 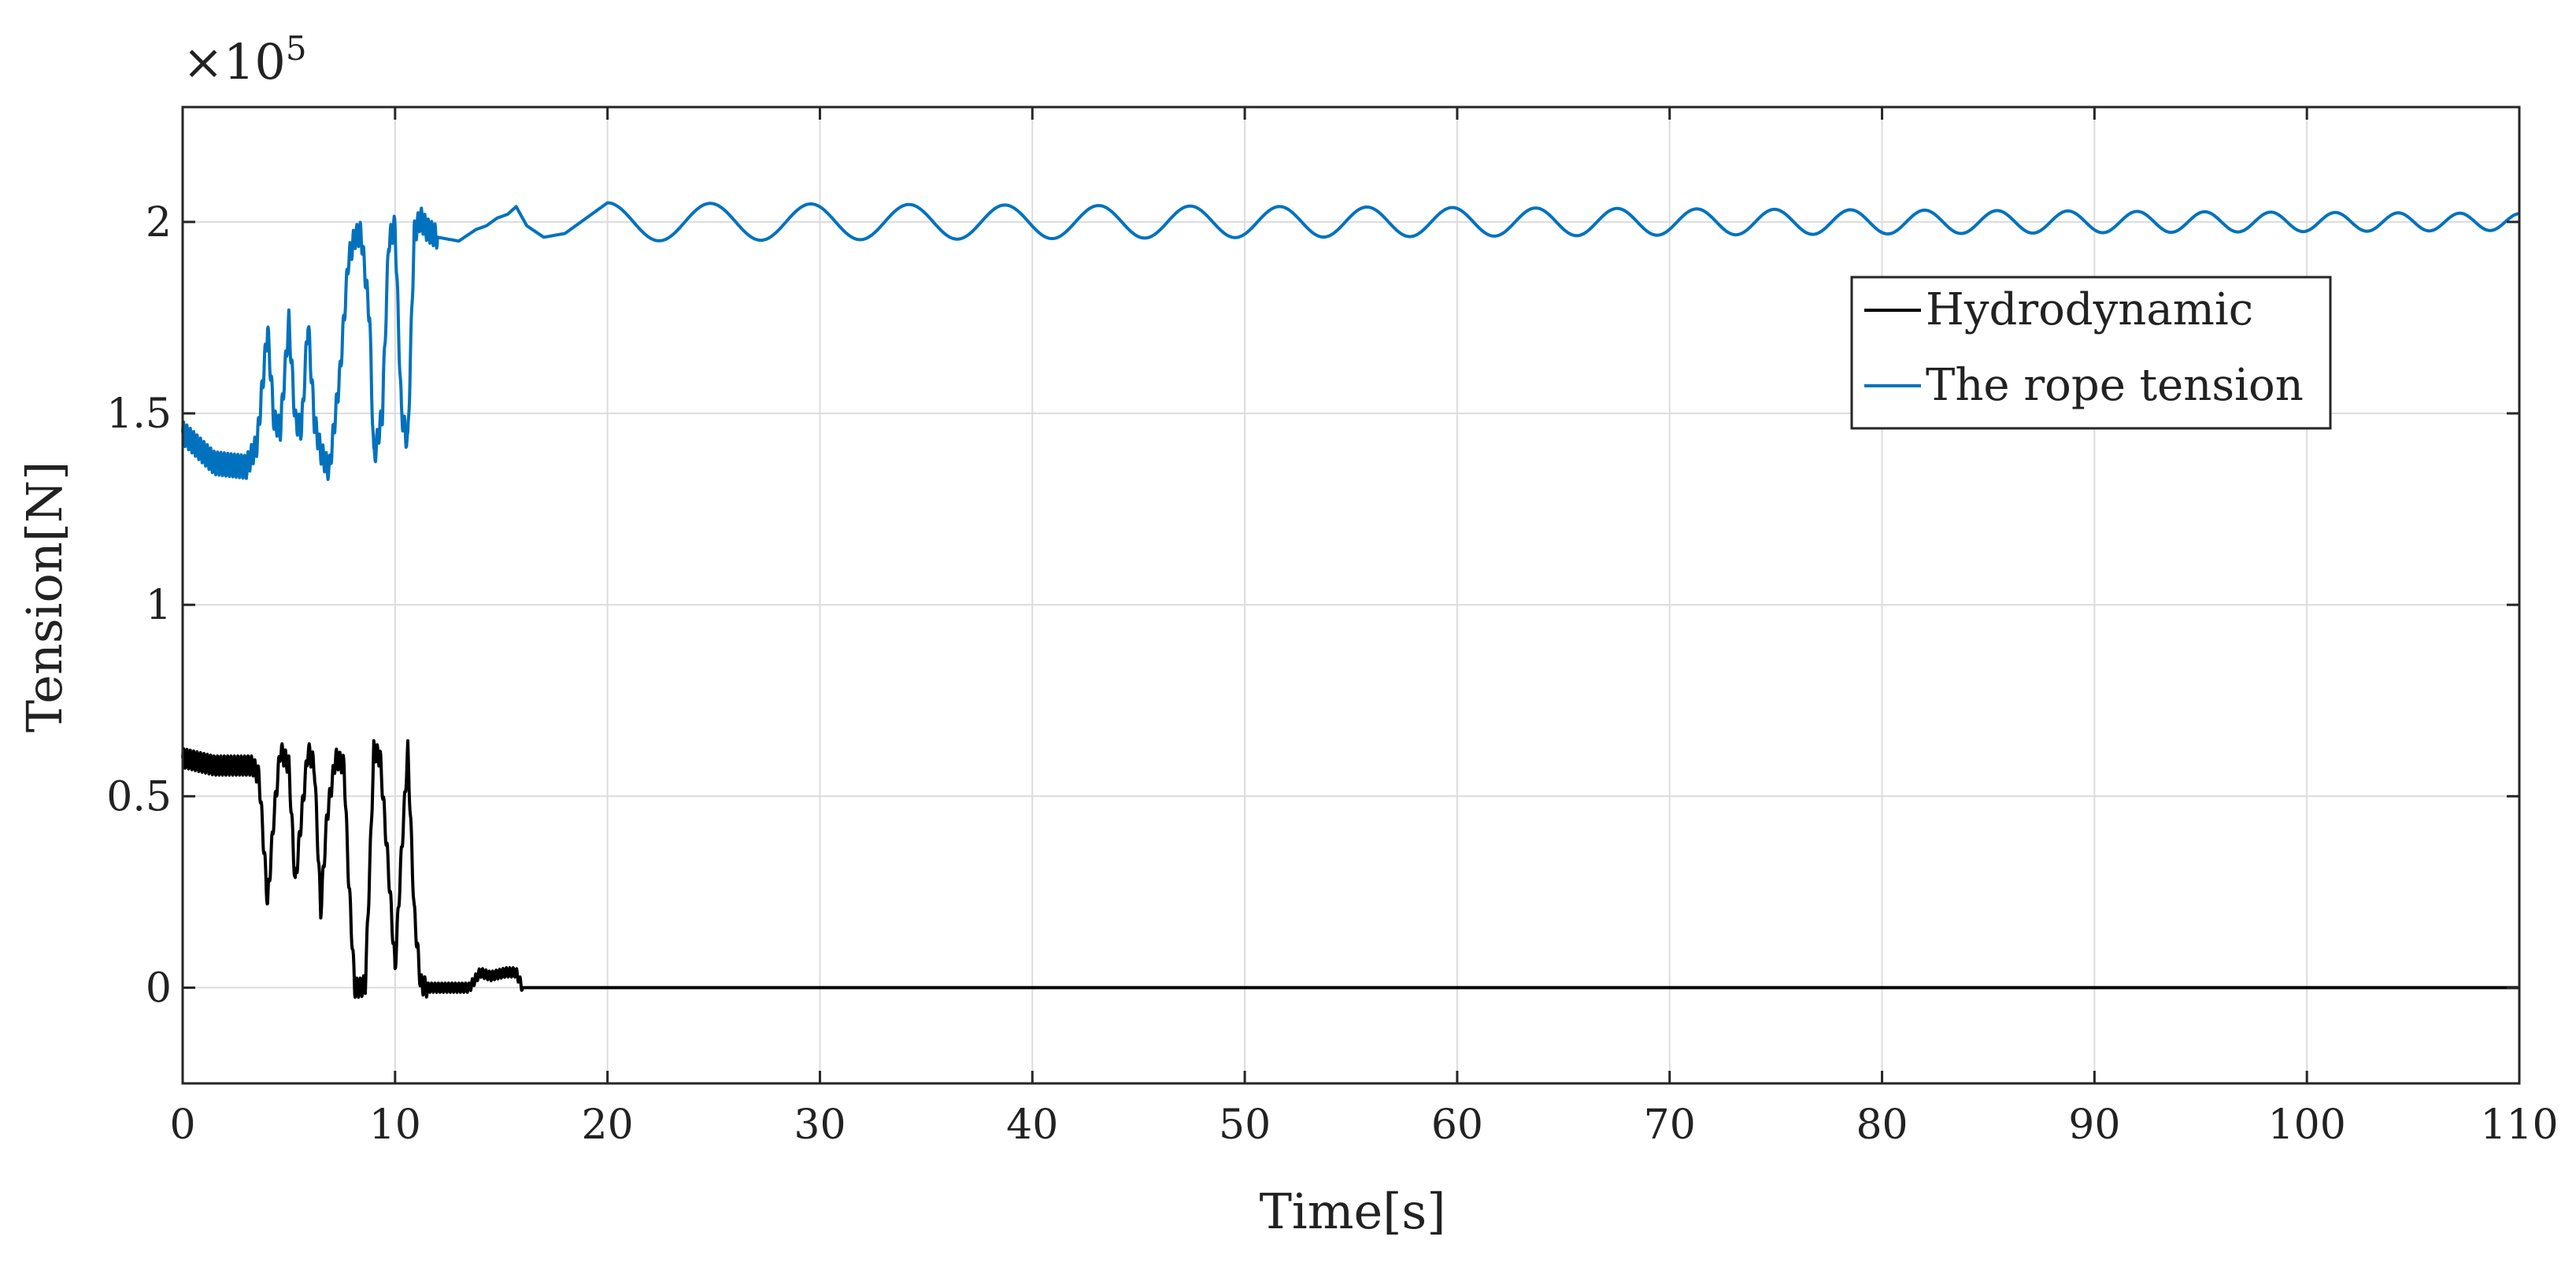 I want to click on y-axis-scale-factor: ×10⁵, so click(x=245, y=60).